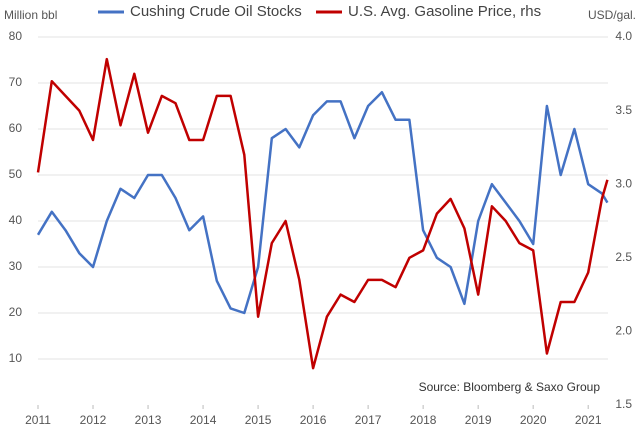 The height and width of the screenshot is (431, 640). Describe the element at coordinates (588, 420) in the screenshot. I see `x-tick-label: 2021` at that location.